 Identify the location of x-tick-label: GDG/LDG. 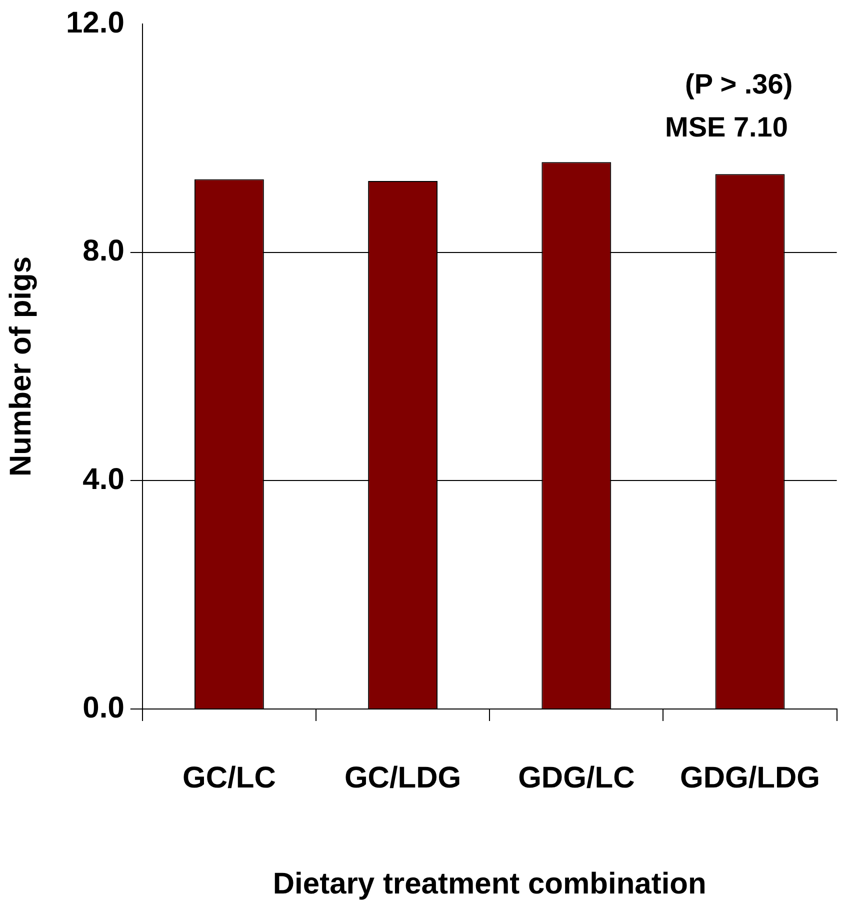
(750, 777).